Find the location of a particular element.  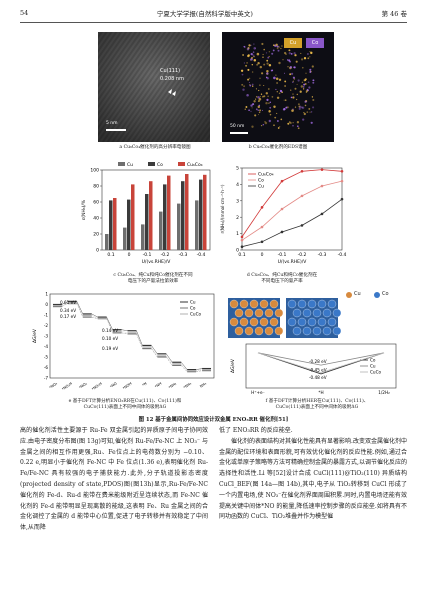

y-tick-label: 4 is located at coordinates (237, 185).